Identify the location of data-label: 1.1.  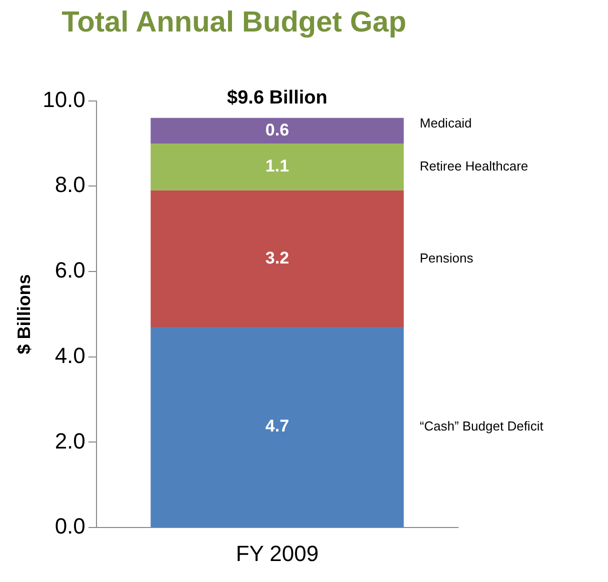
(277, 166).